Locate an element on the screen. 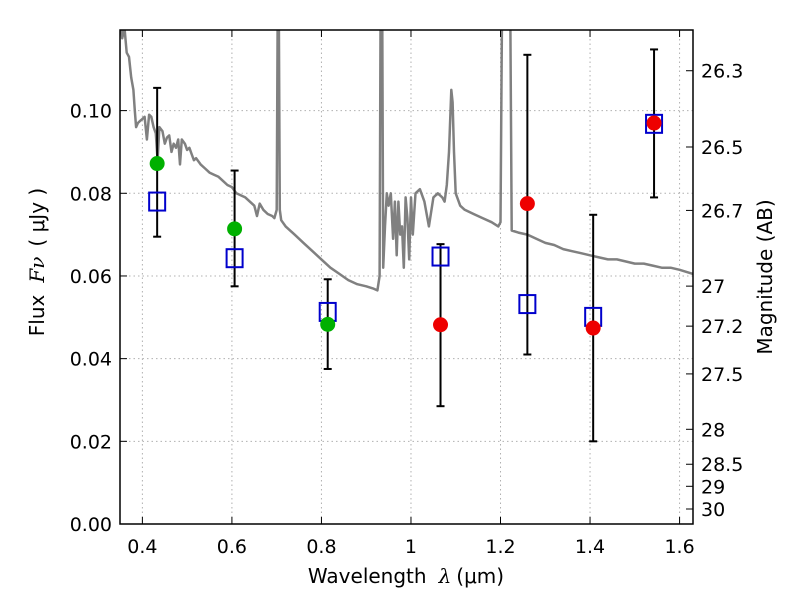  y-axis-label: FluxFν( μJy ) is located at coordinates (37, 262).